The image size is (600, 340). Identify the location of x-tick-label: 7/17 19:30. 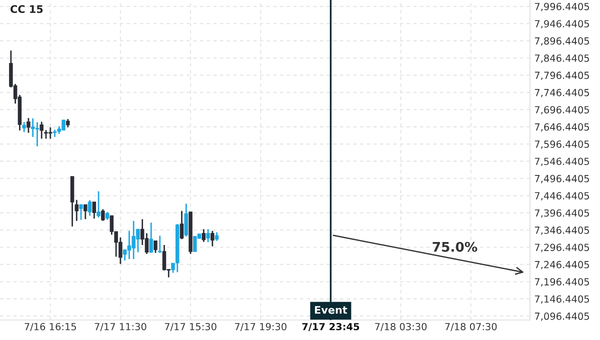
(260, 327).